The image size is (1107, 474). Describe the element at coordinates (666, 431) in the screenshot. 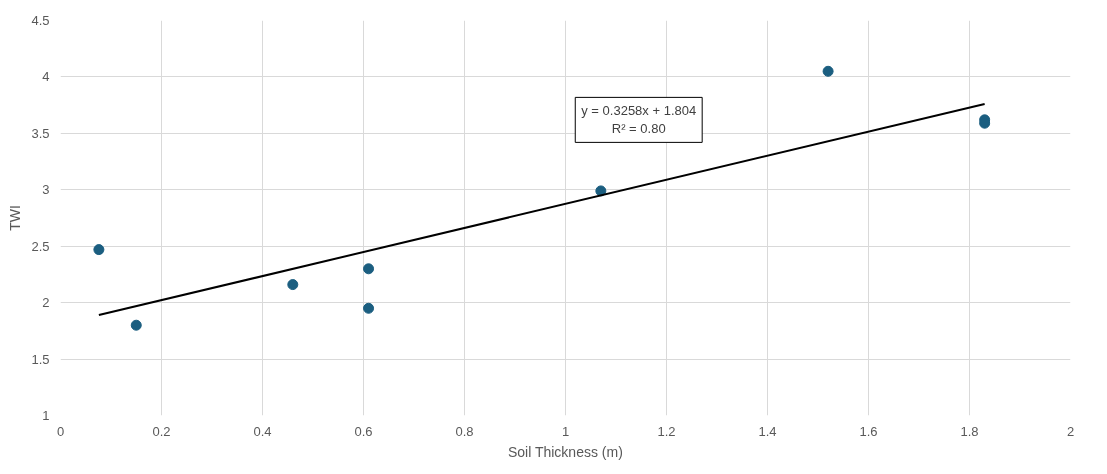

I see `x-tick-label: 1.2` at that location.